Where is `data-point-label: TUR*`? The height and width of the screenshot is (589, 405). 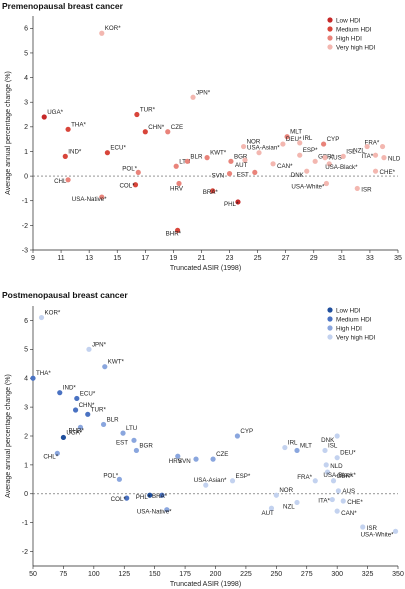
data-point-label: TUR* is located at coordinates (148, 110).